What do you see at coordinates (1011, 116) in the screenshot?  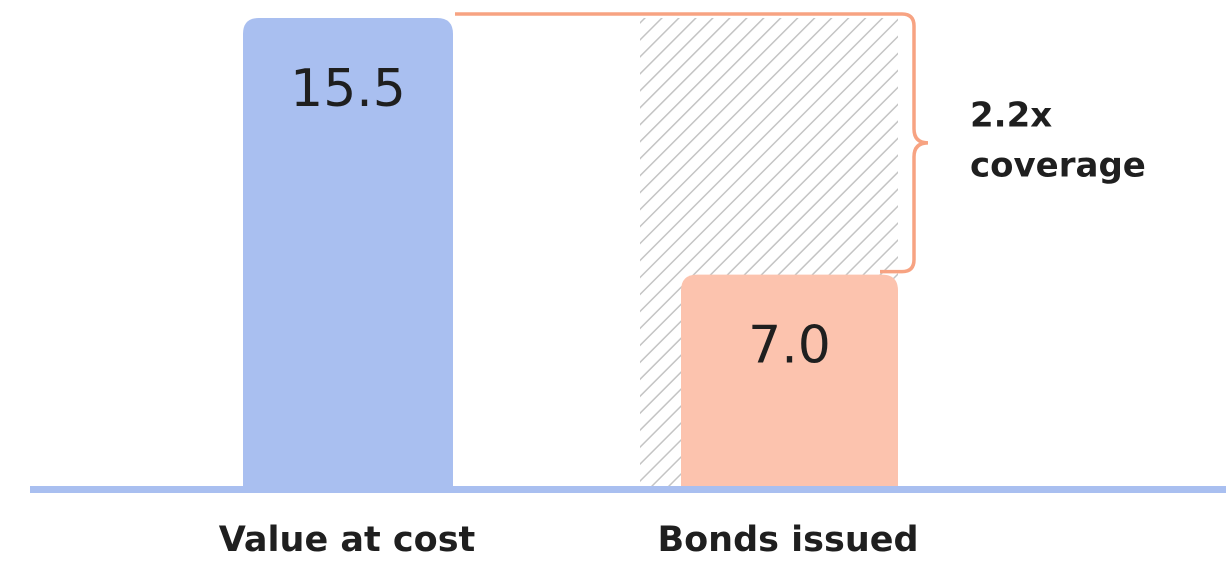 I see `annotation: 2.2x` at bounding box center [1011, 116].